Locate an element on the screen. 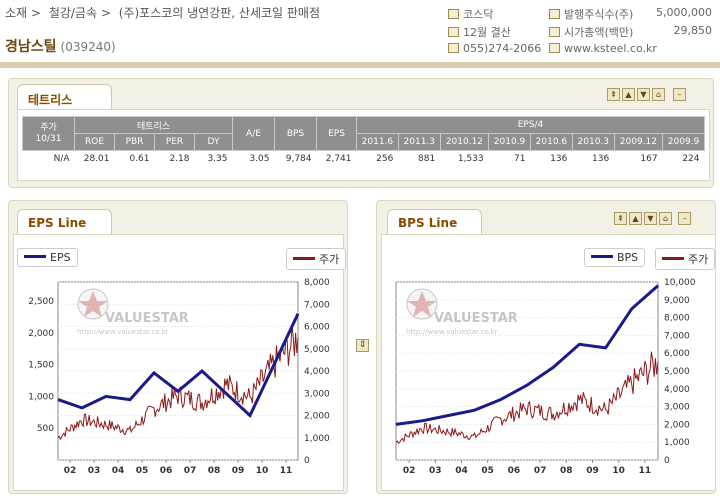  right-tick-label: 0 is located at coordinates (667, 461).